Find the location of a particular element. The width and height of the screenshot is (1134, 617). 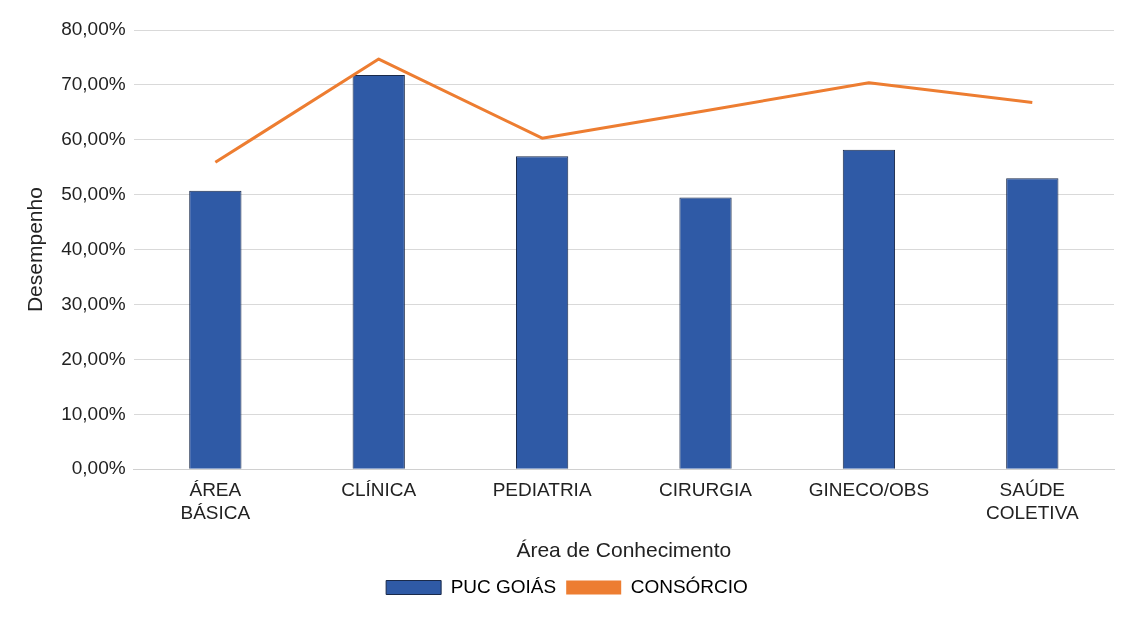

y-tick-label: 20,00% is located at coordinates (93, 358).